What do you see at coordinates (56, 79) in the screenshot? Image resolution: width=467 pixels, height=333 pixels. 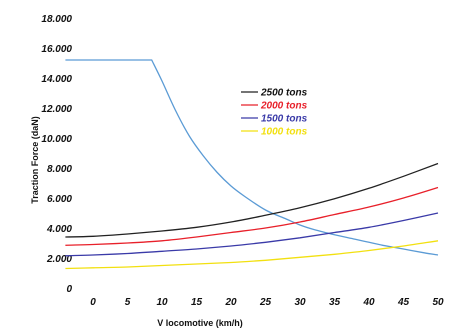 I see `y-tick-label: 14.000` at bounding box center [56, 79].